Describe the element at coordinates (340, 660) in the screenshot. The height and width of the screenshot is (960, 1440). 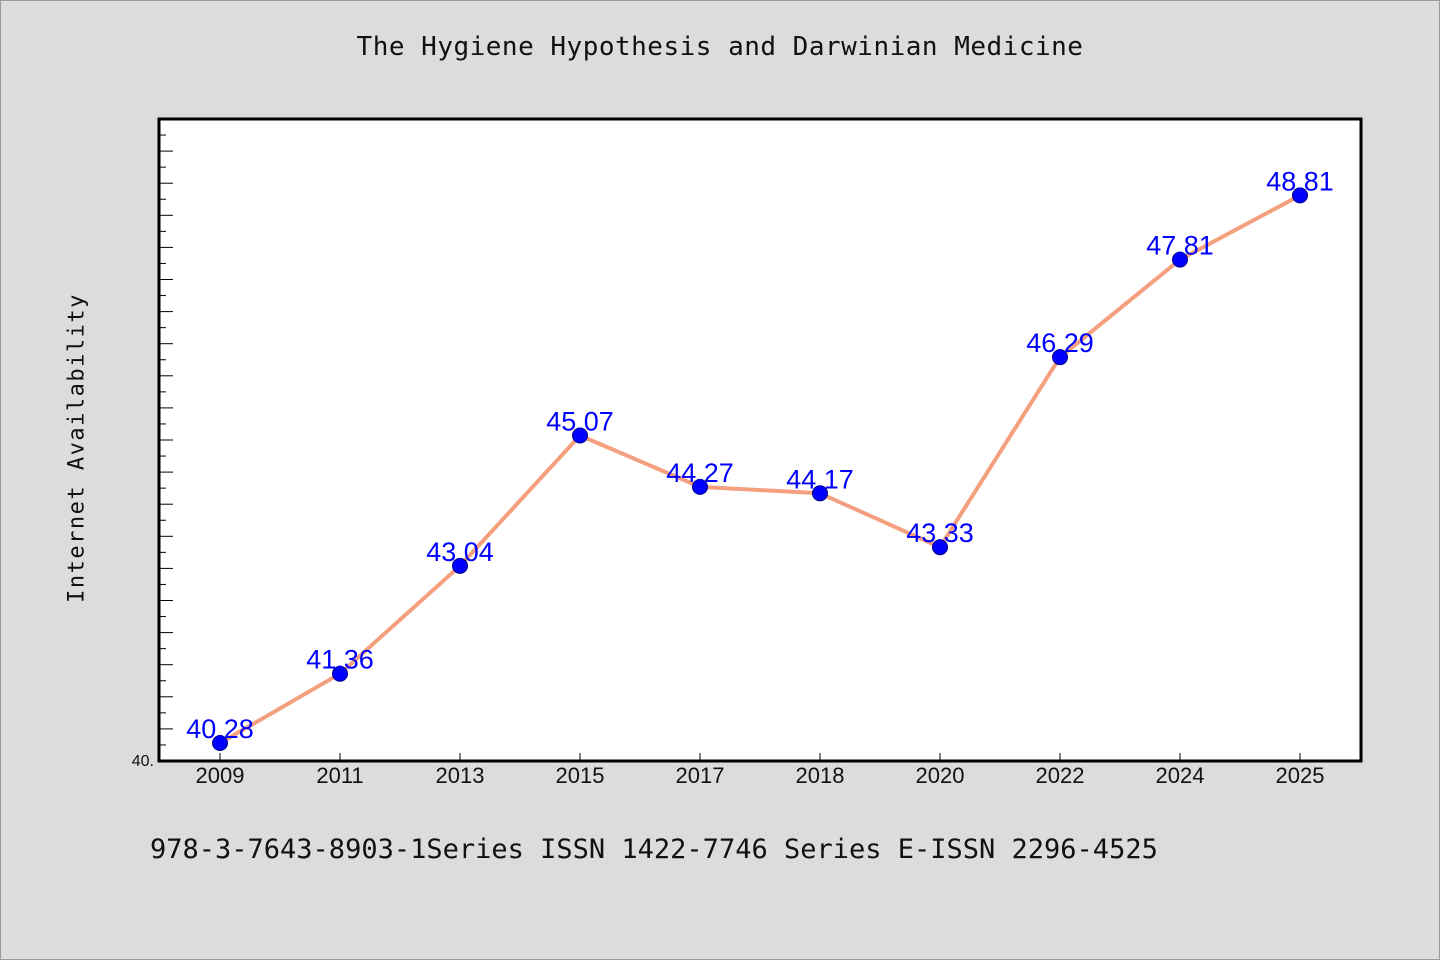
I see `data-label: 41.36` at that location.